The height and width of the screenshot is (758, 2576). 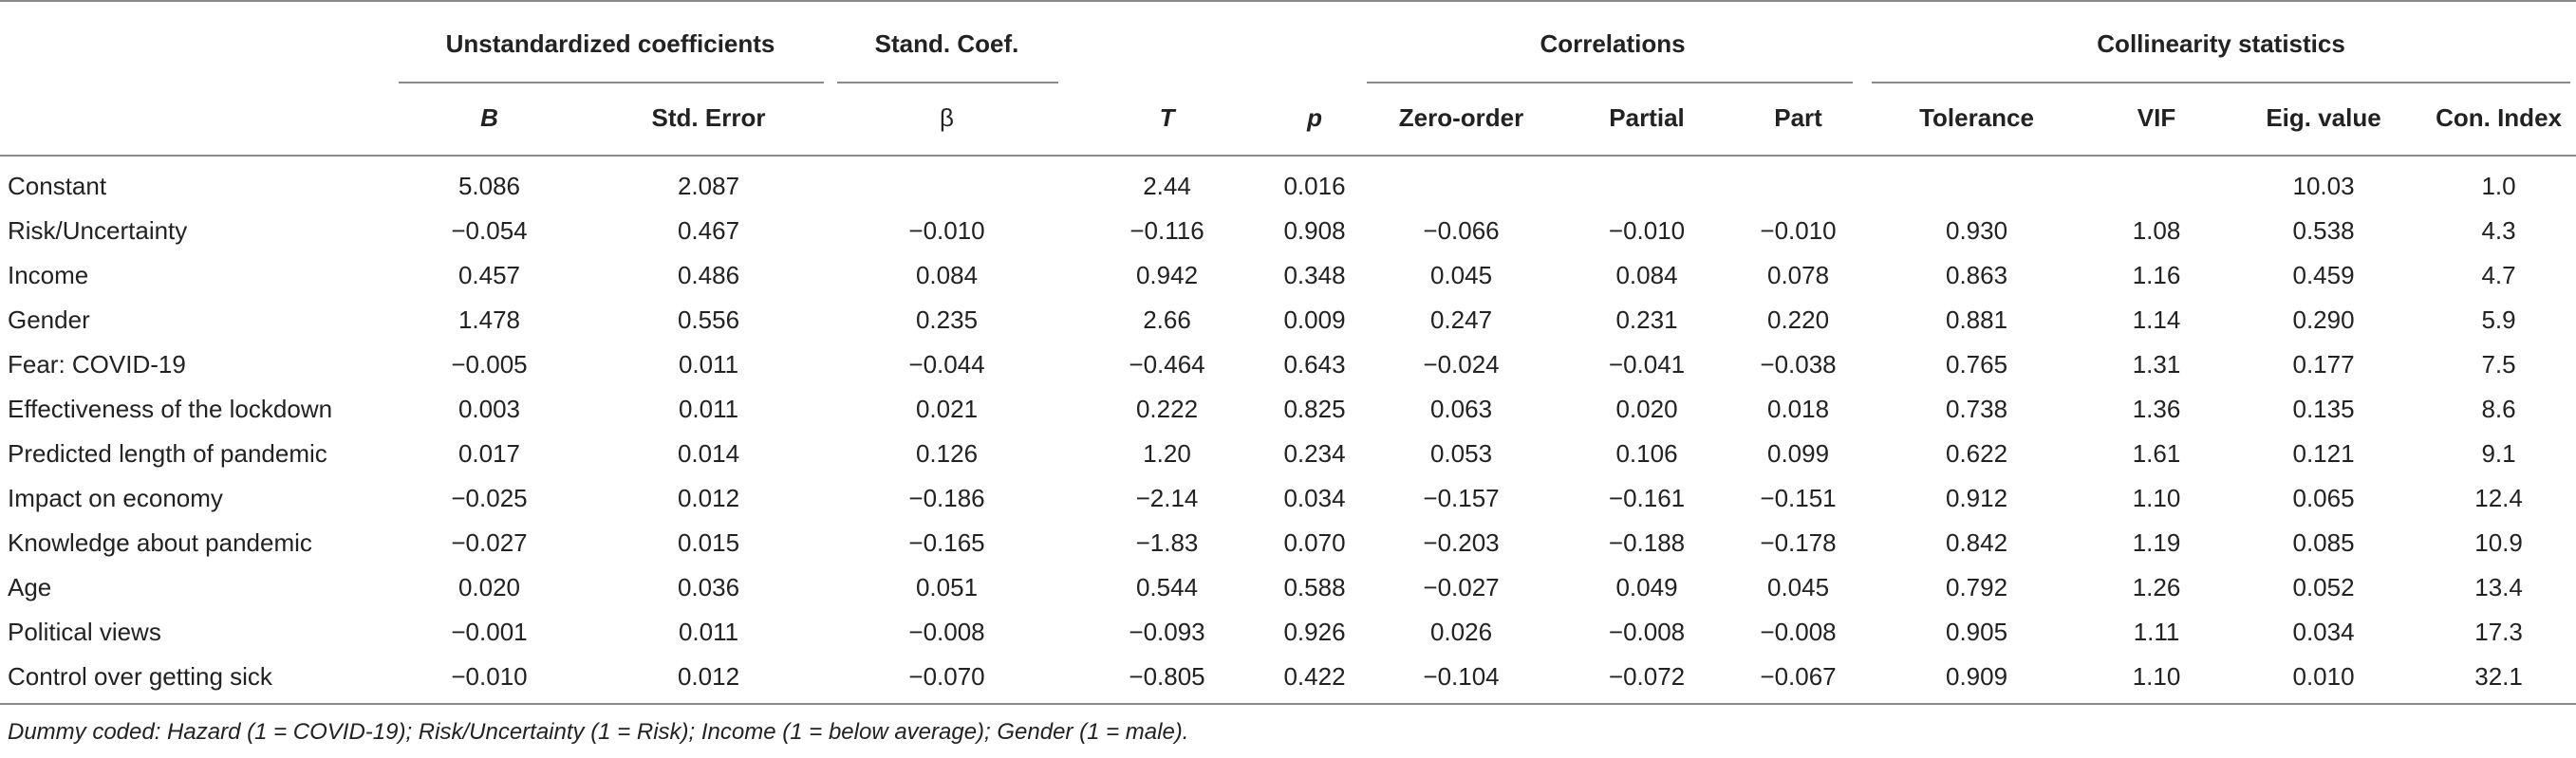 I want to click on cell-beta: −0.044, so click(x=947, y=365).